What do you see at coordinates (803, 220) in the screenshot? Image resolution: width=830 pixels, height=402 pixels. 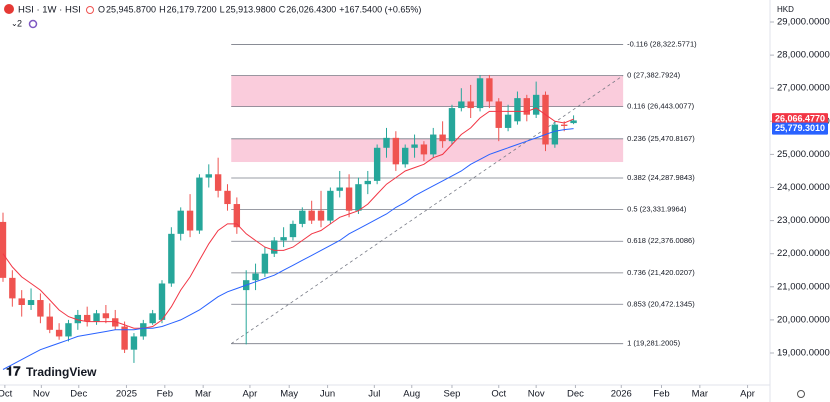 I see `y-tick-label: 23,000.0000` at bounding box center [803, 220].